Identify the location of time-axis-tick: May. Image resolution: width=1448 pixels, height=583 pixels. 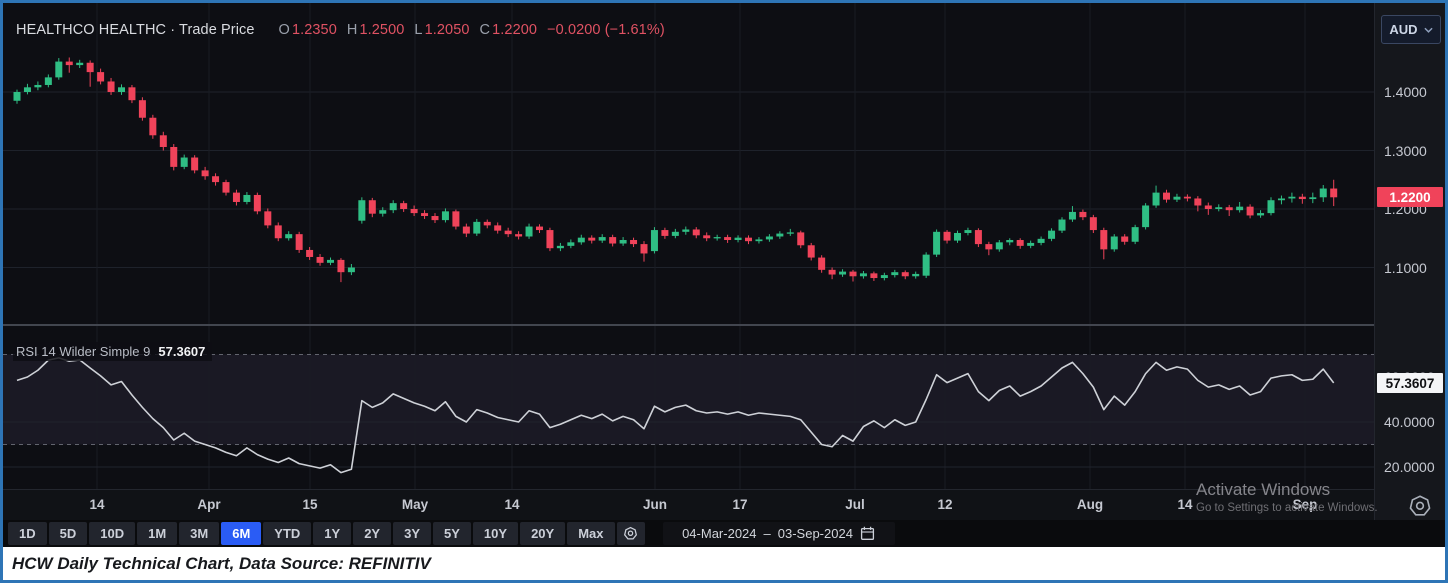
(415, 504).